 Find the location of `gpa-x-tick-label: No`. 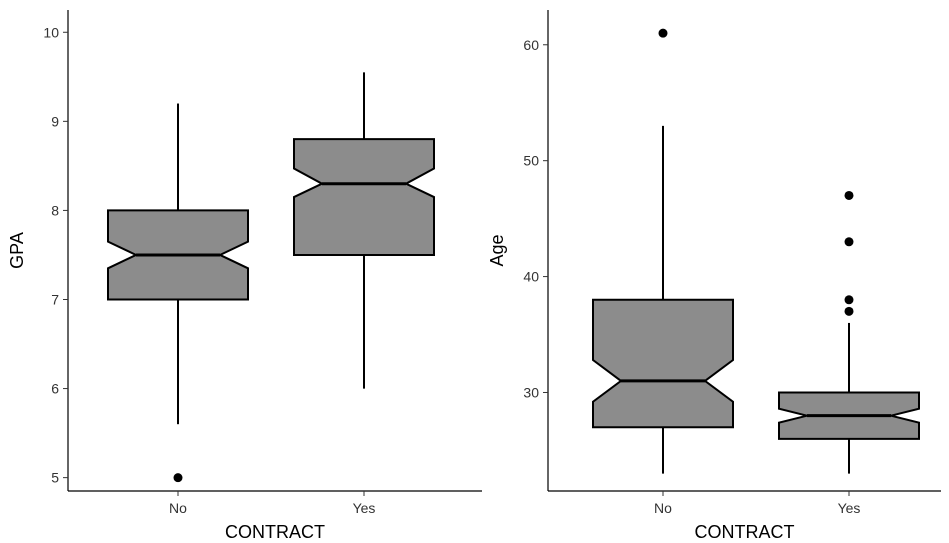

gpa-x-tick-label: No is located at coordinates (178, 508).